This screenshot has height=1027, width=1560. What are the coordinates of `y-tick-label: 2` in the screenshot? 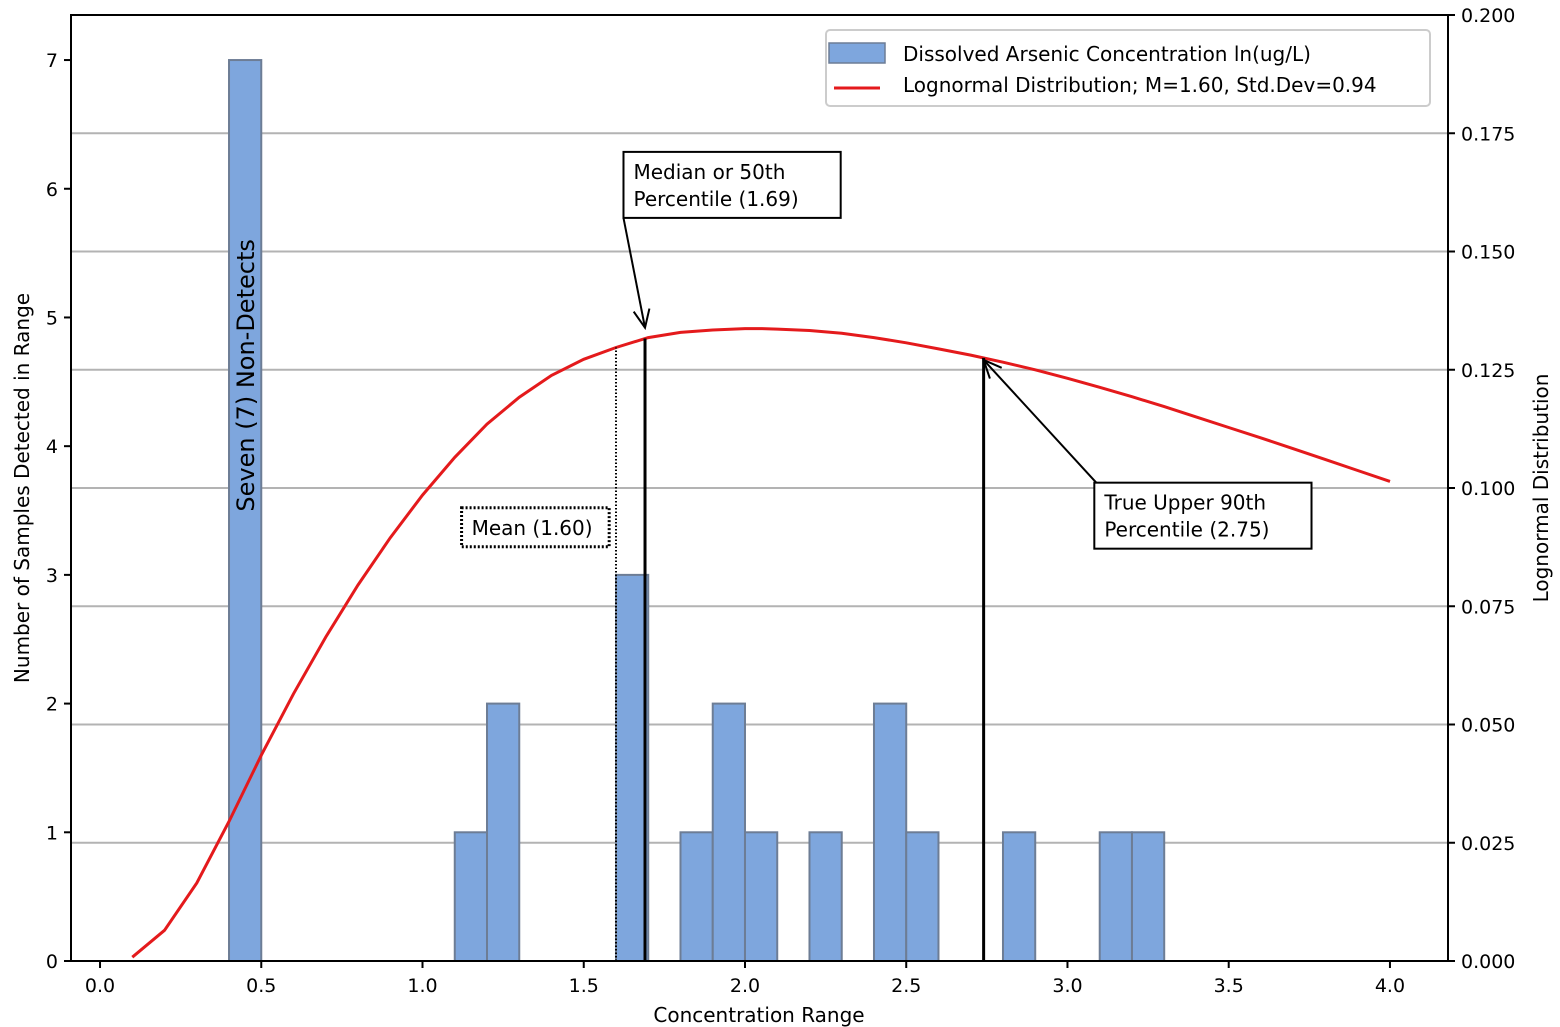 It's located at (52, 705).